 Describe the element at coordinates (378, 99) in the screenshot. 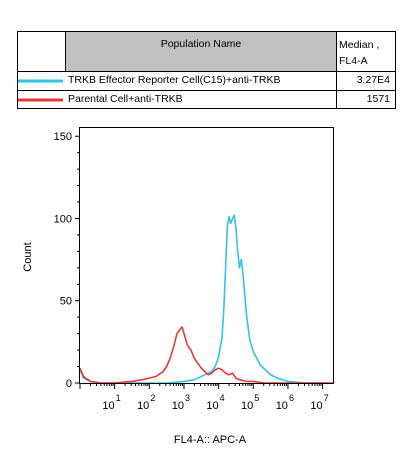

I see `legend-row-parental-median: 1571` at that location.